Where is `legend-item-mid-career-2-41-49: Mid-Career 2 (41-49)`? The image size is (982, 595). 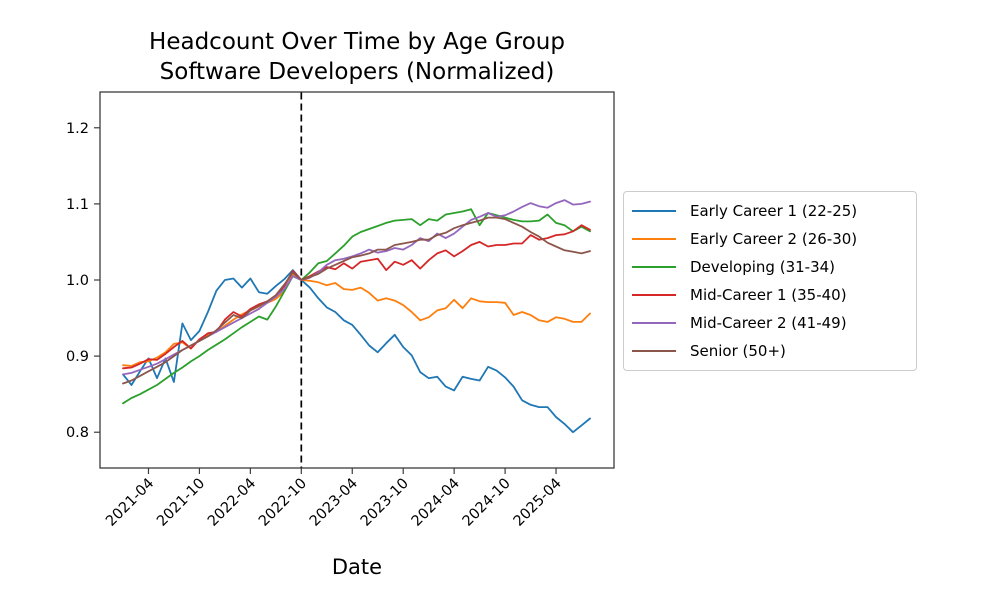 legend-item-mid-career-2-41-49: Mid-Career 2 (41-49) is located at coordinates (770, 323).